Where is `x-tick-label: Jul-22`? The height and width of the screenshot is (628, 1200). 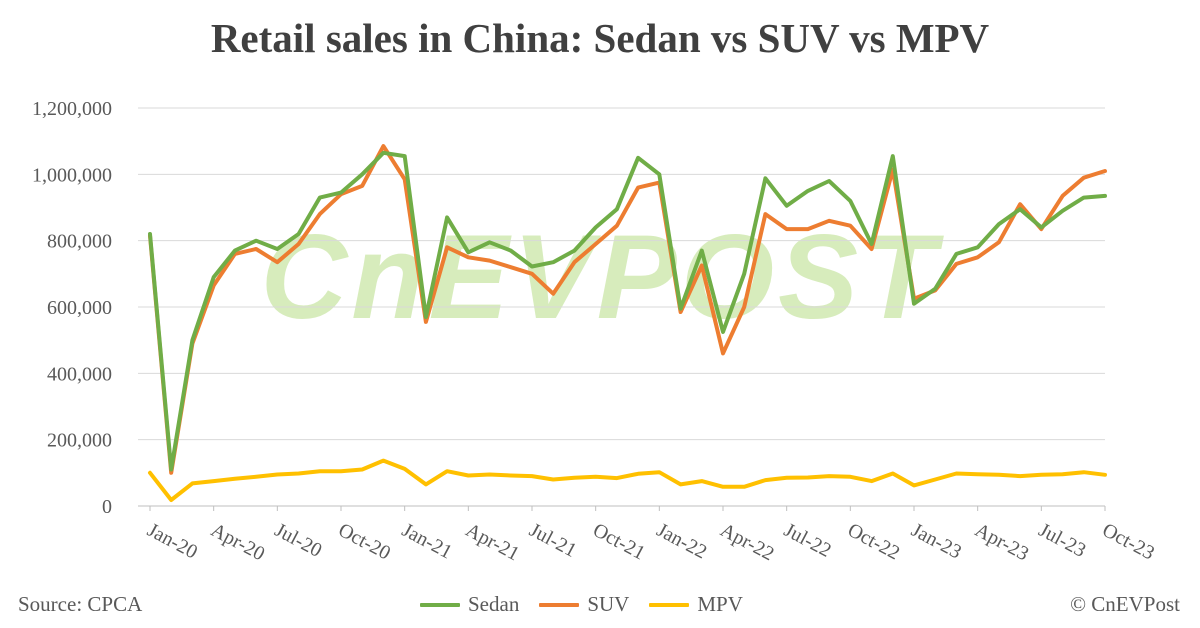
x-tick-label: Jul-22 is located at coordinates (807, 540).